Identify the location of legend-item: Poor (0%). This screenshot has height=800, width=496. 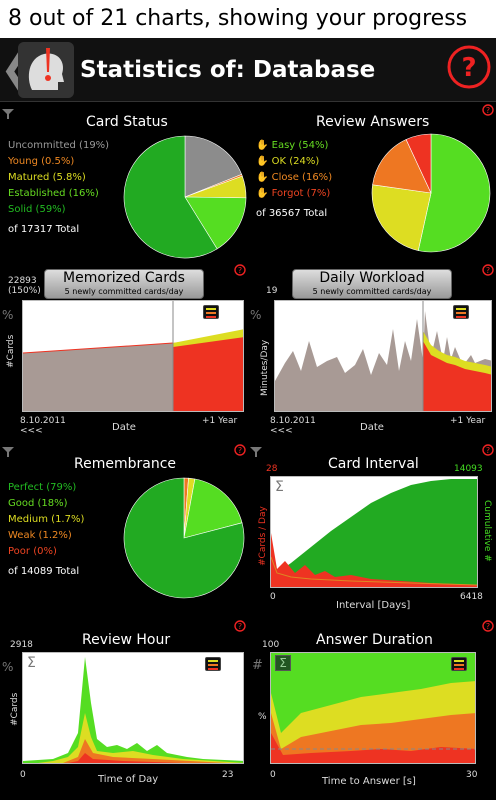
(32, 551).